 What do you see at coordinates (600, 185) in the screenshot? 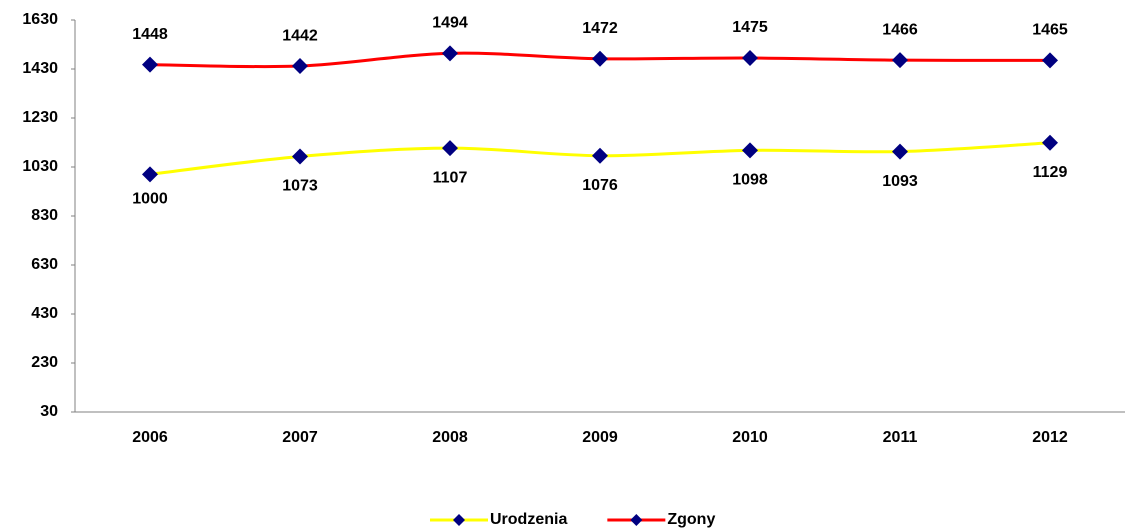
I see `data-label: 1076` at bounding box center [600, 185].